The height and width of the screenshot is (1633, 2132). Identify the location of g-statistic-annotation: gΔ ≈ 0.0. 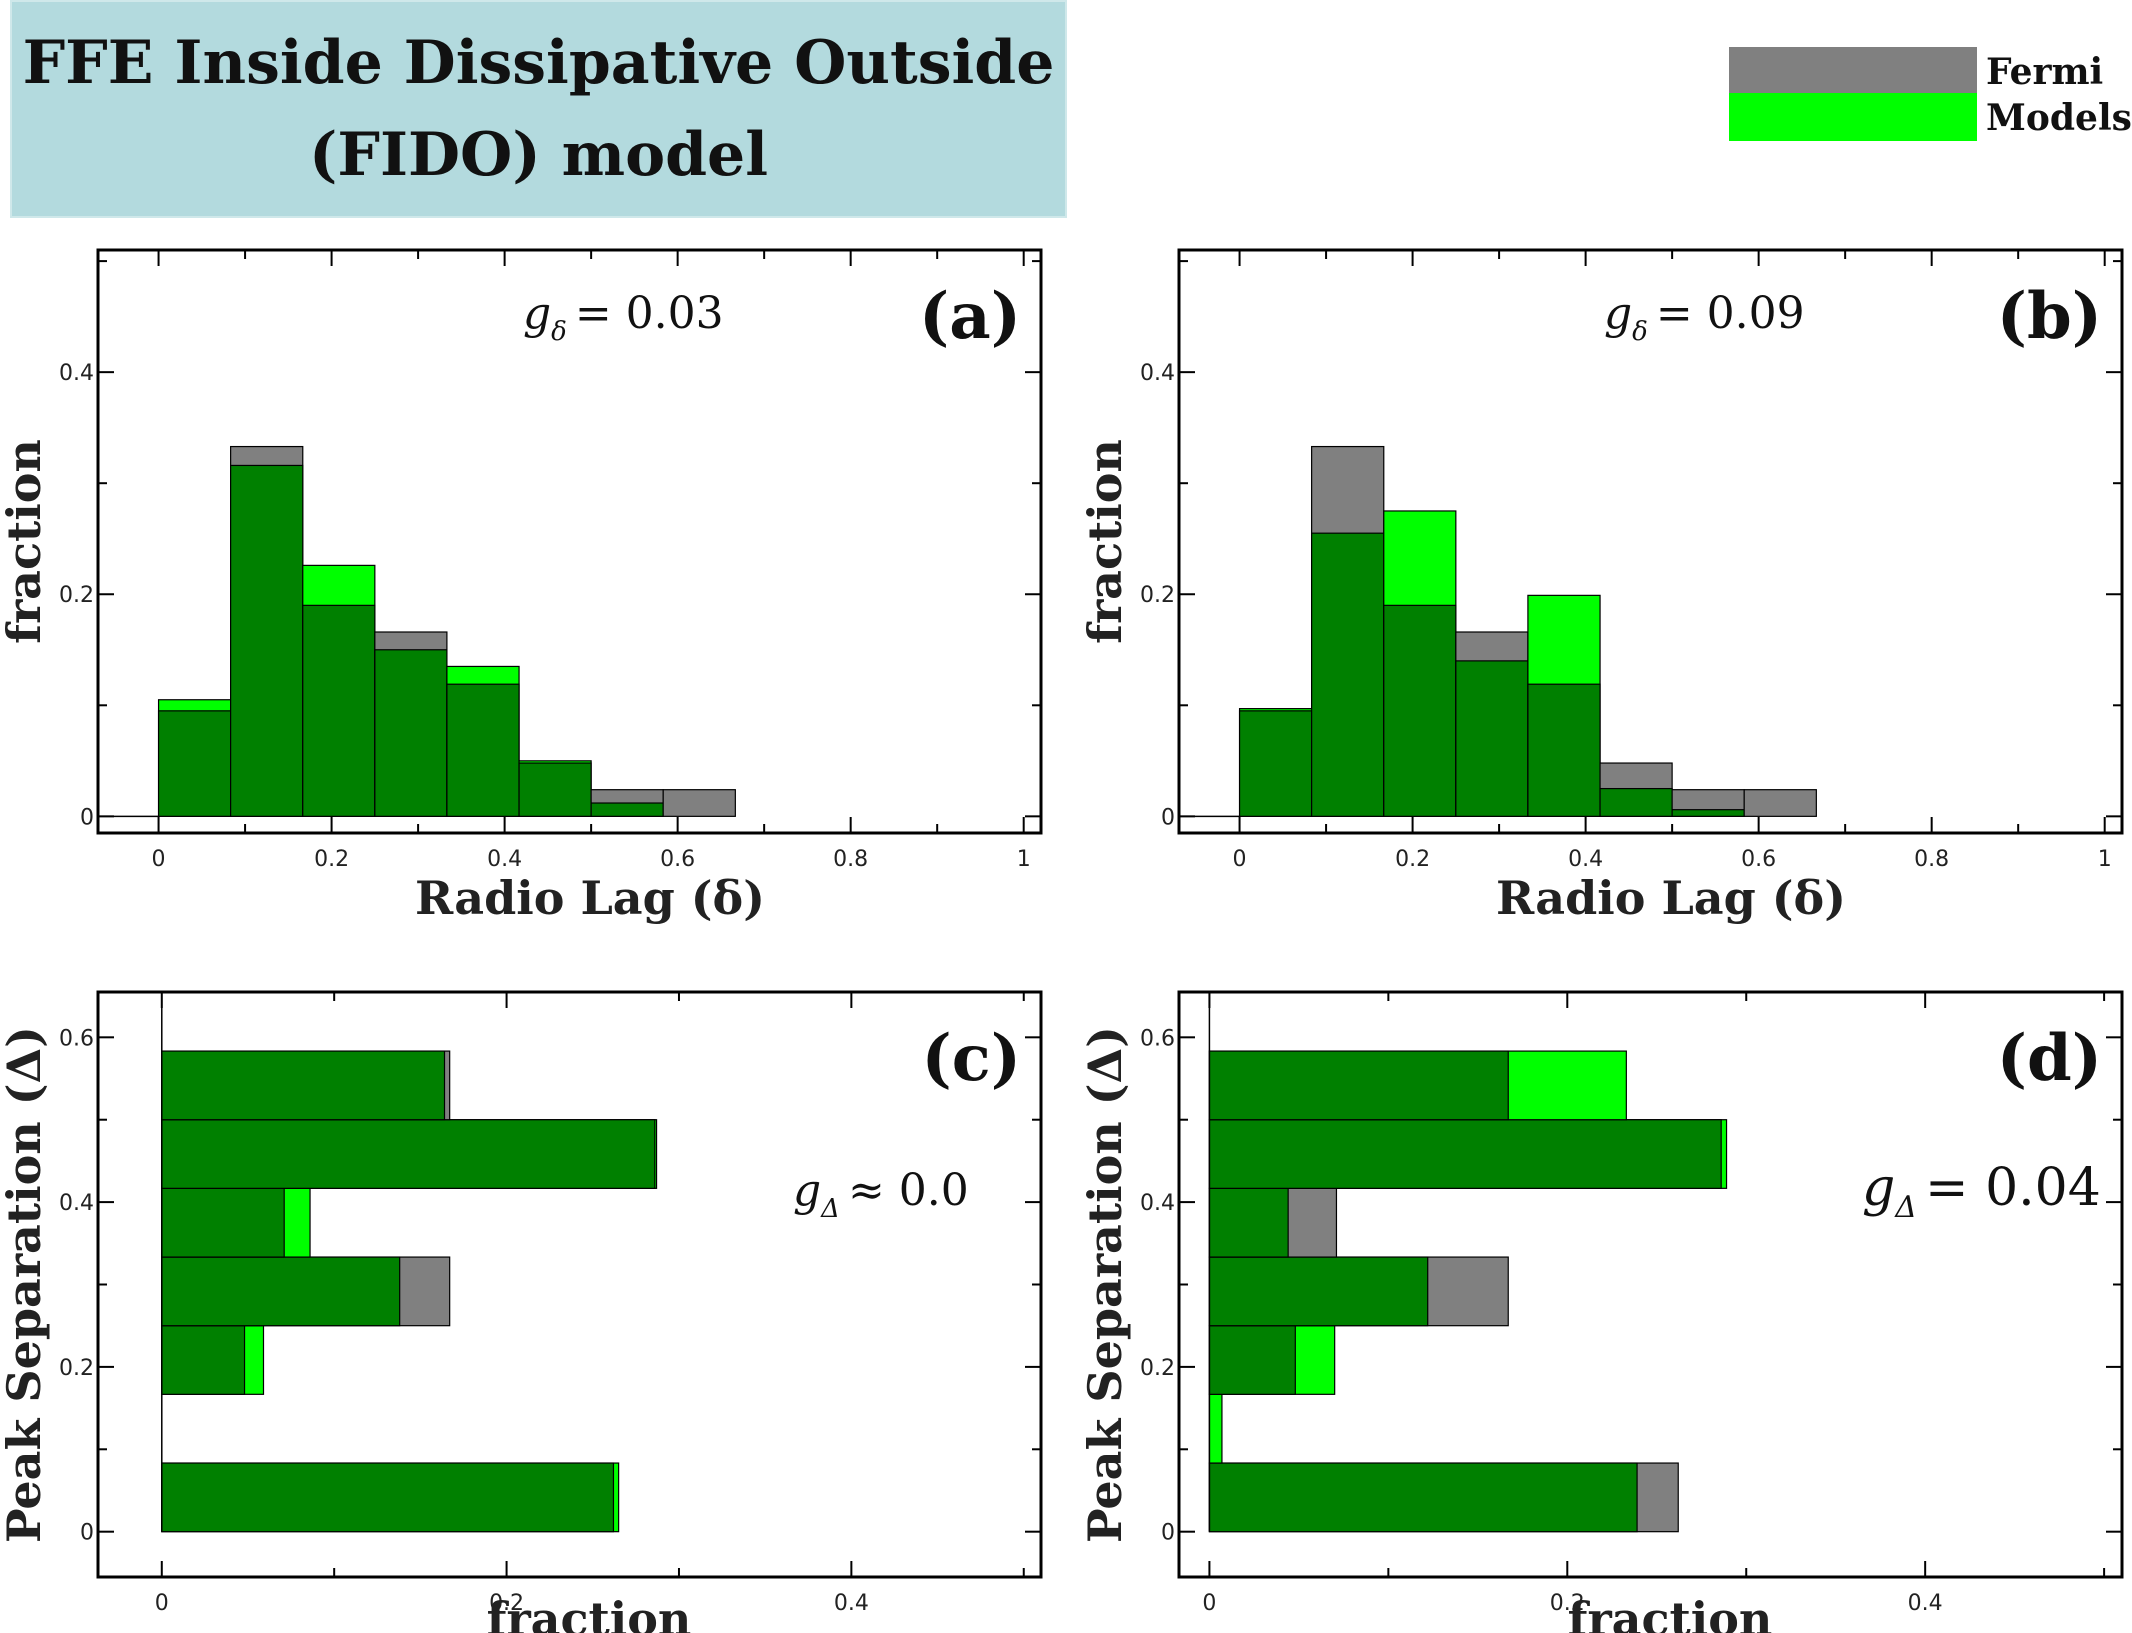
(881, 1194).